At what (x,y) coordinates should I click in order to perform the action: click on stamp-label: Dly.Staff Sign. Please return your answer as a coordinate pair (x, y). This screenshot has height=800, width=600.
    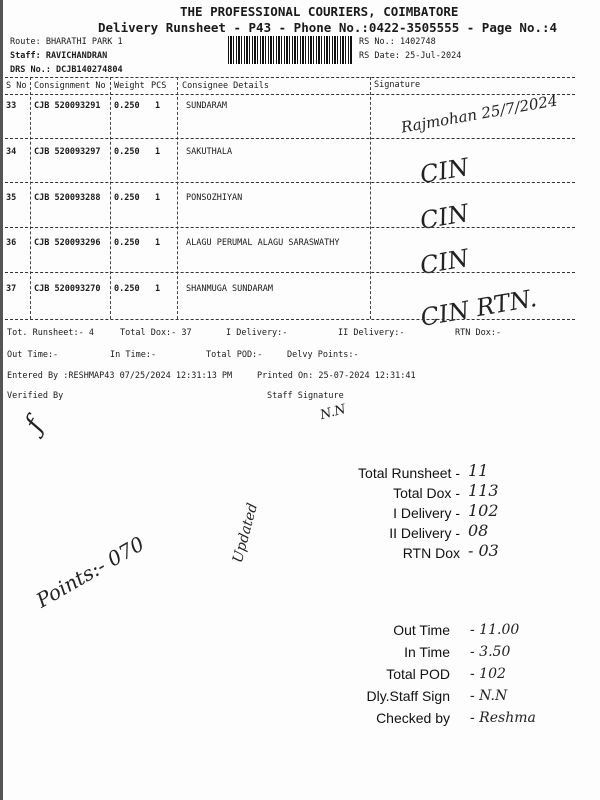
    Looking at the image, I should click on (408, 696).